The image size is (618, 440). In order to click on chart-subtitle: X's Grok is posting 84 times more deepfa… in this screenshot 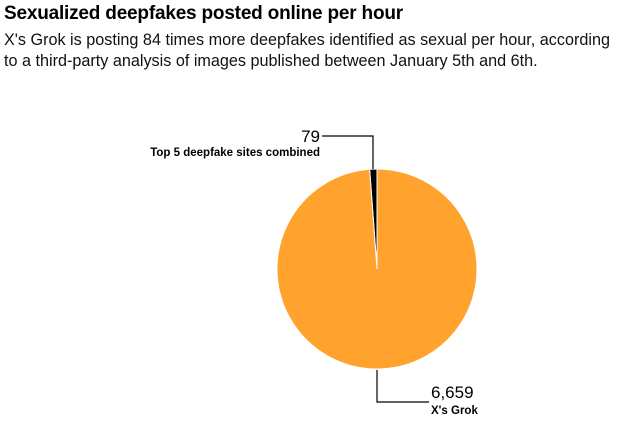, I will do `click(307, 50)`.